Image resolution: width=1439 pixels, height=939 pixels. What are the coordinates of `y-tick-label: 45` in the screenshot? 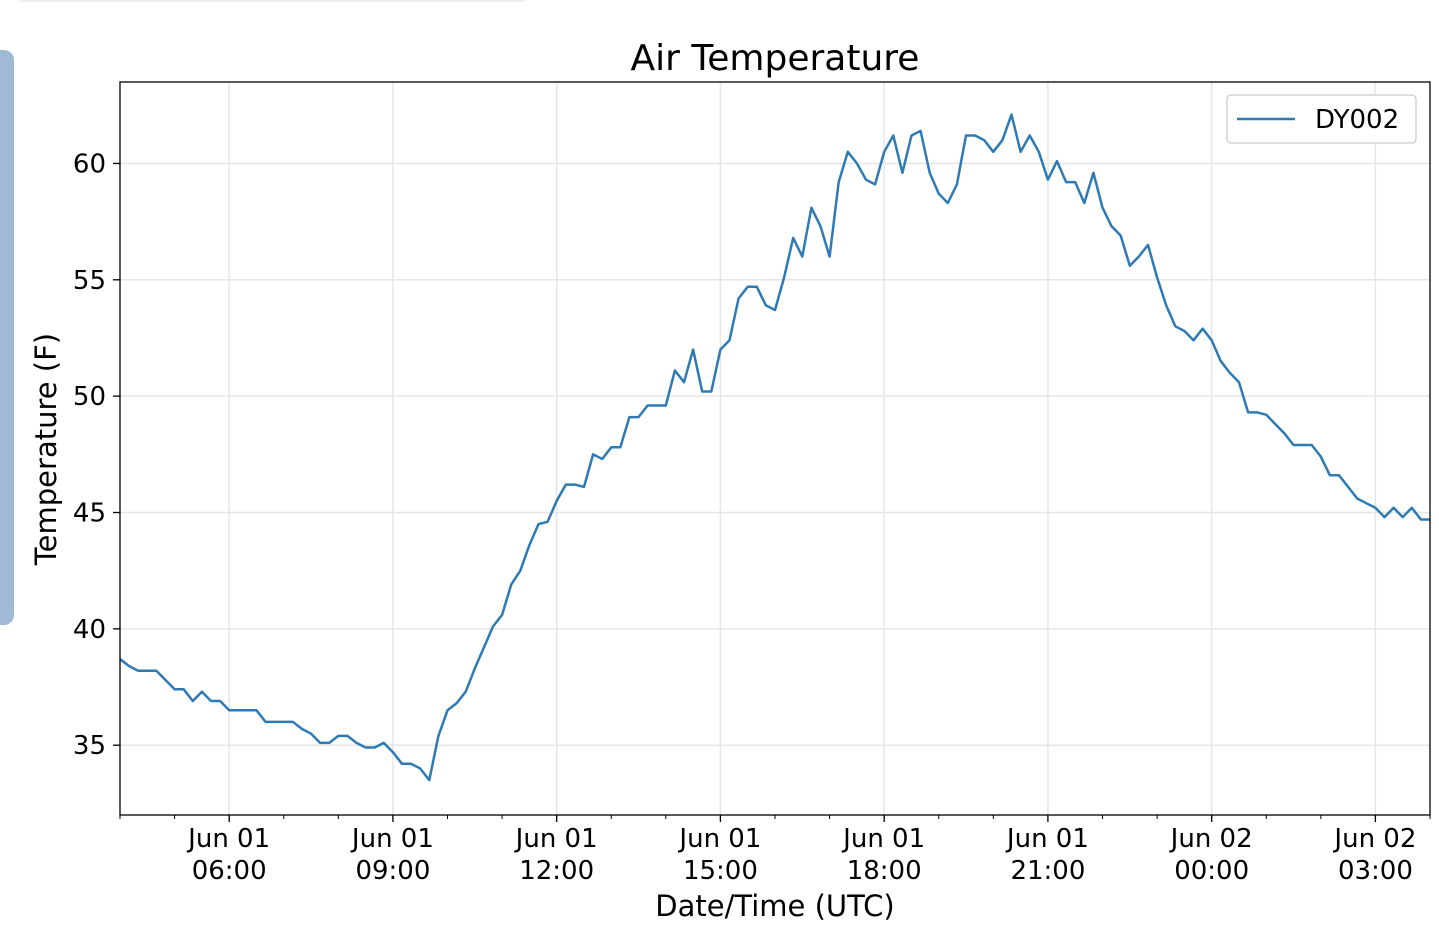 It's located at (89, 513).